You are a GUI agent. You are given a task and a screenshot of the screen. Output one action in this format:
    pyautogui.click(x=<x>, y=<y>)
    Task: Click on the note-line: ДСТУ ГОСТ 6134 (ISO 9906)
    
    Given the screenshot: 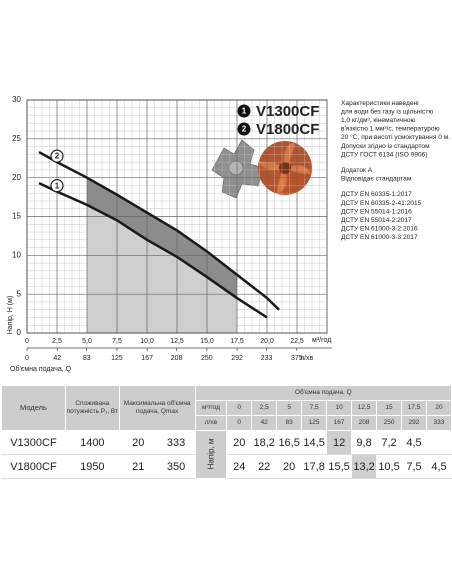 What is the action you would take?
    pyautogui.click(x=384, y=154)
    